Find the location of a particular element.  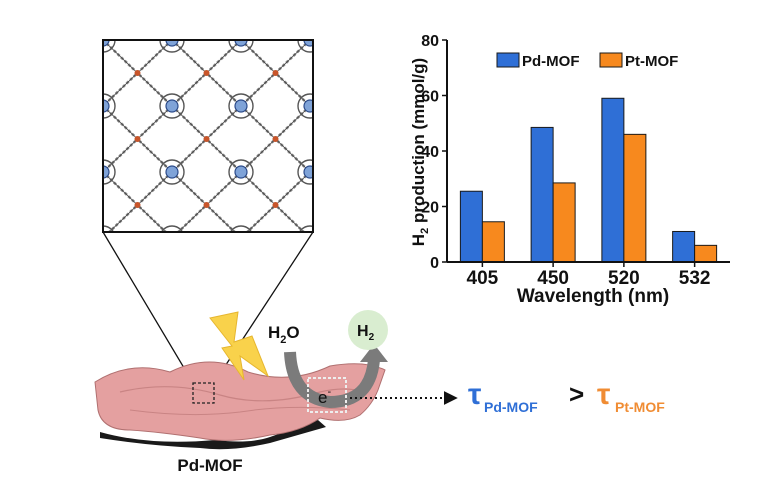

water-label: H2O is located at coordinates (284, 334).